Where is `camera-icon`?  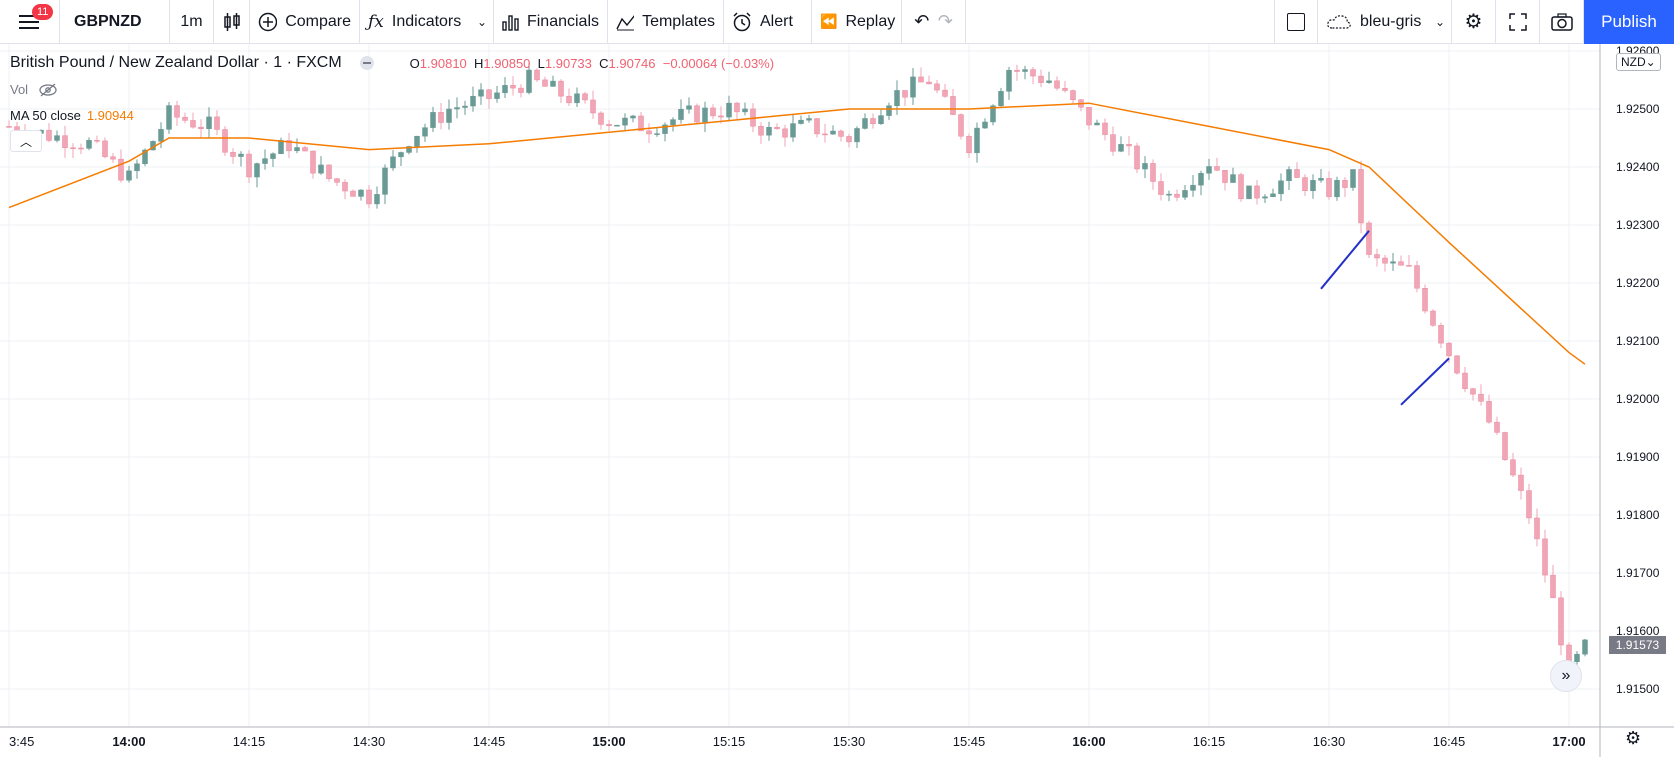
camera-icon is located at coordinates (1561, 21).